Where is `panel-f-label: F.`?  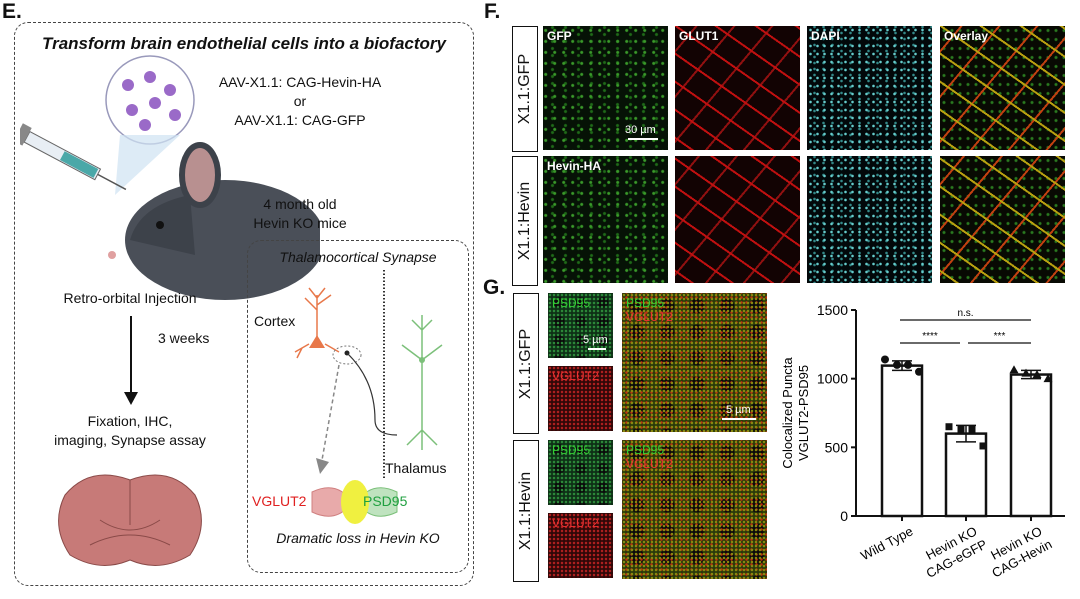 panel-f-label: F. is located at coordinates (492, 11).